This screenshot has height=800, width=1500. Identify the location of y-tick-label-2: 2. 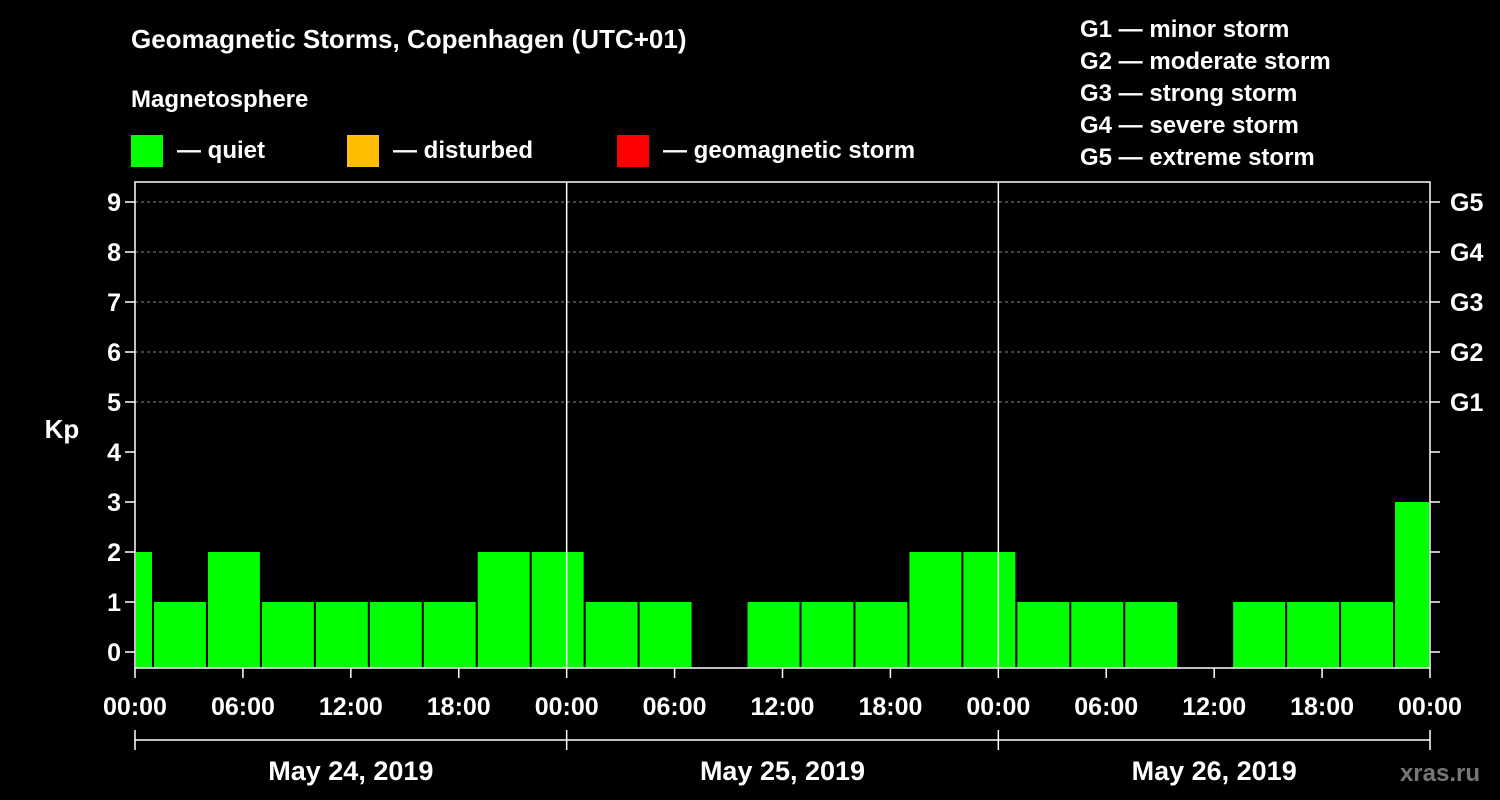
(114, 553).